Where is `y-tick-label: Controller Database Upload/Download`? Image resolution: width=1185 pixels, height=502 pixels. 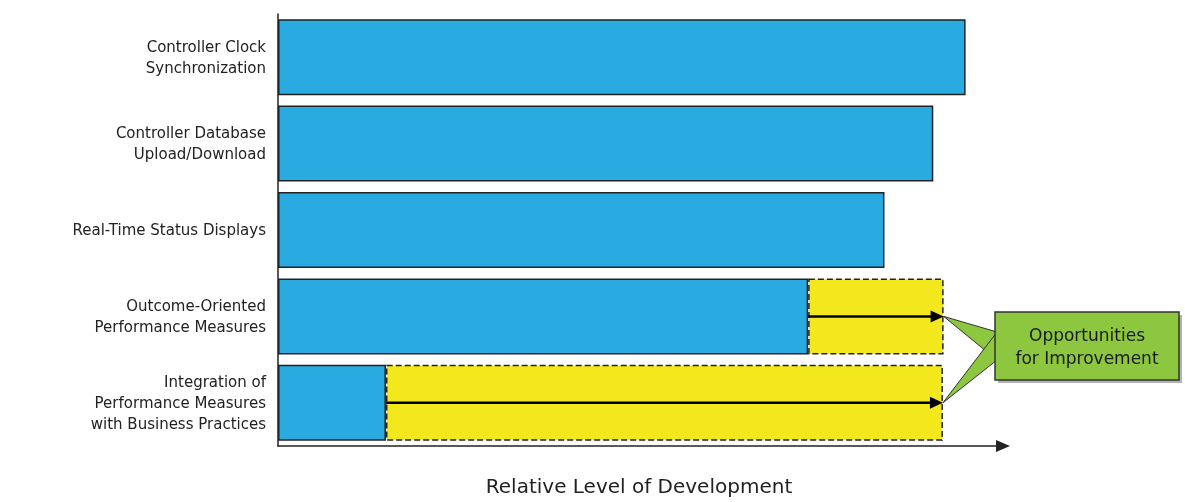 y-tick-label: Controller Database Upload/Download is located at coordinates (190, 144).